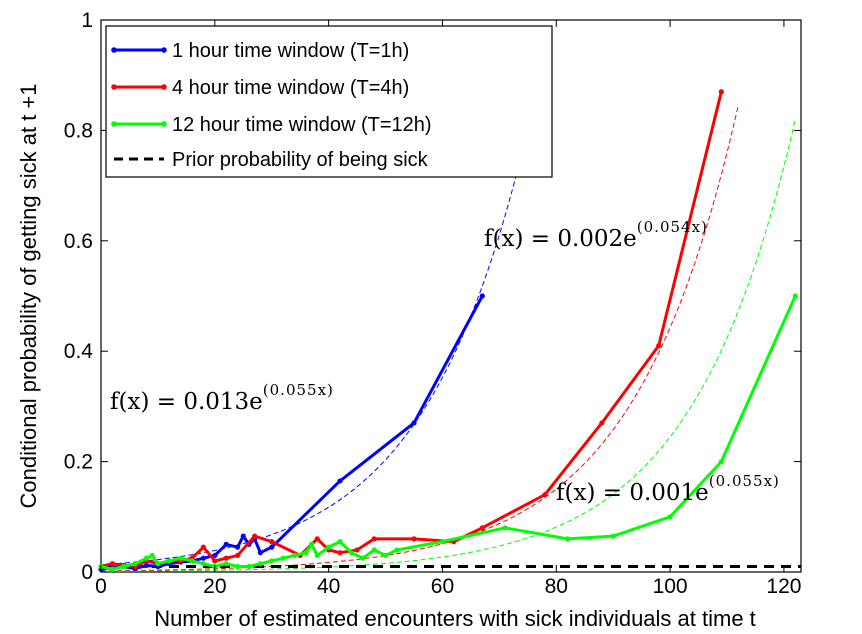  What do you see at coordinates (290, 88) in the screenshot?
I see `legend-label: 4 hour time window (T=4h)` at bounding box center [290, 88].